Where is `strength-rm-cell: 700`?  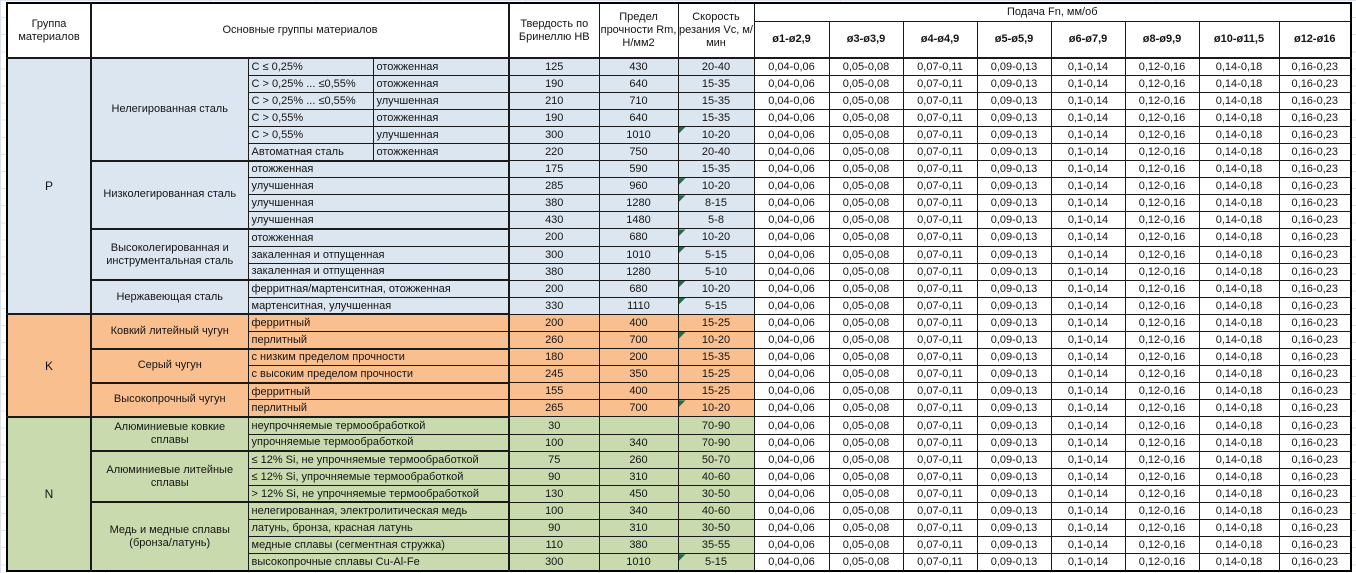
strength-rm-cell: 700 is located at coordinates (638, 340).